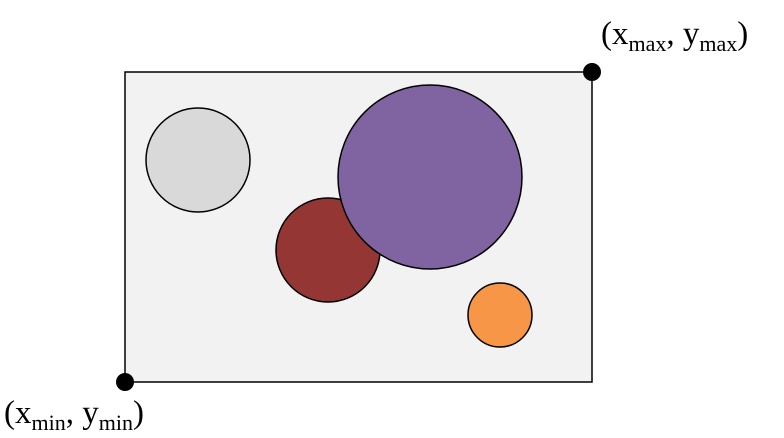  What do you see at coordinates (620, 34) in the screenshot?
I see `max-label-x: x` at bounding box center [620, 34].